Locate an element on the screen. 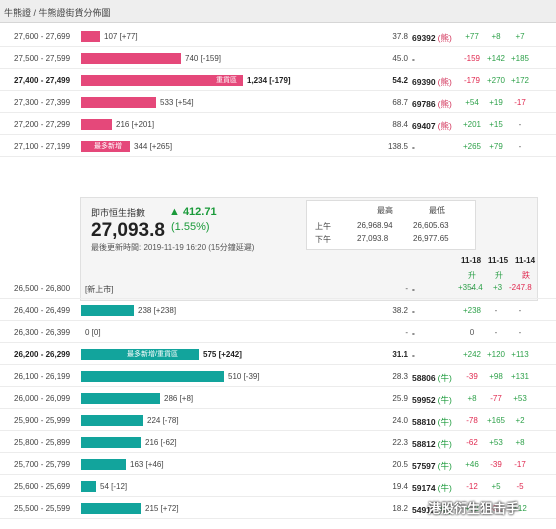  warrant-code: 59952 (牛) is located at coordinates (438, 400).